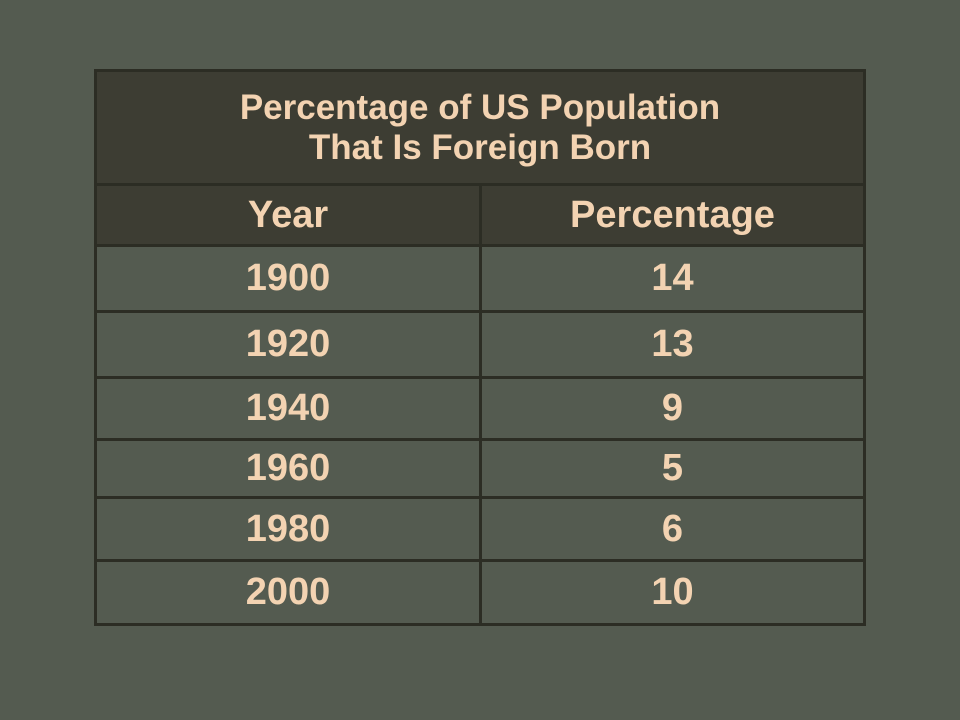 Image resolution: width=960 pixels, height=720 pixels. Describe the element at coordinates (288, 344) in the screenshot. I see `table-cell-year: 1920` at that location.